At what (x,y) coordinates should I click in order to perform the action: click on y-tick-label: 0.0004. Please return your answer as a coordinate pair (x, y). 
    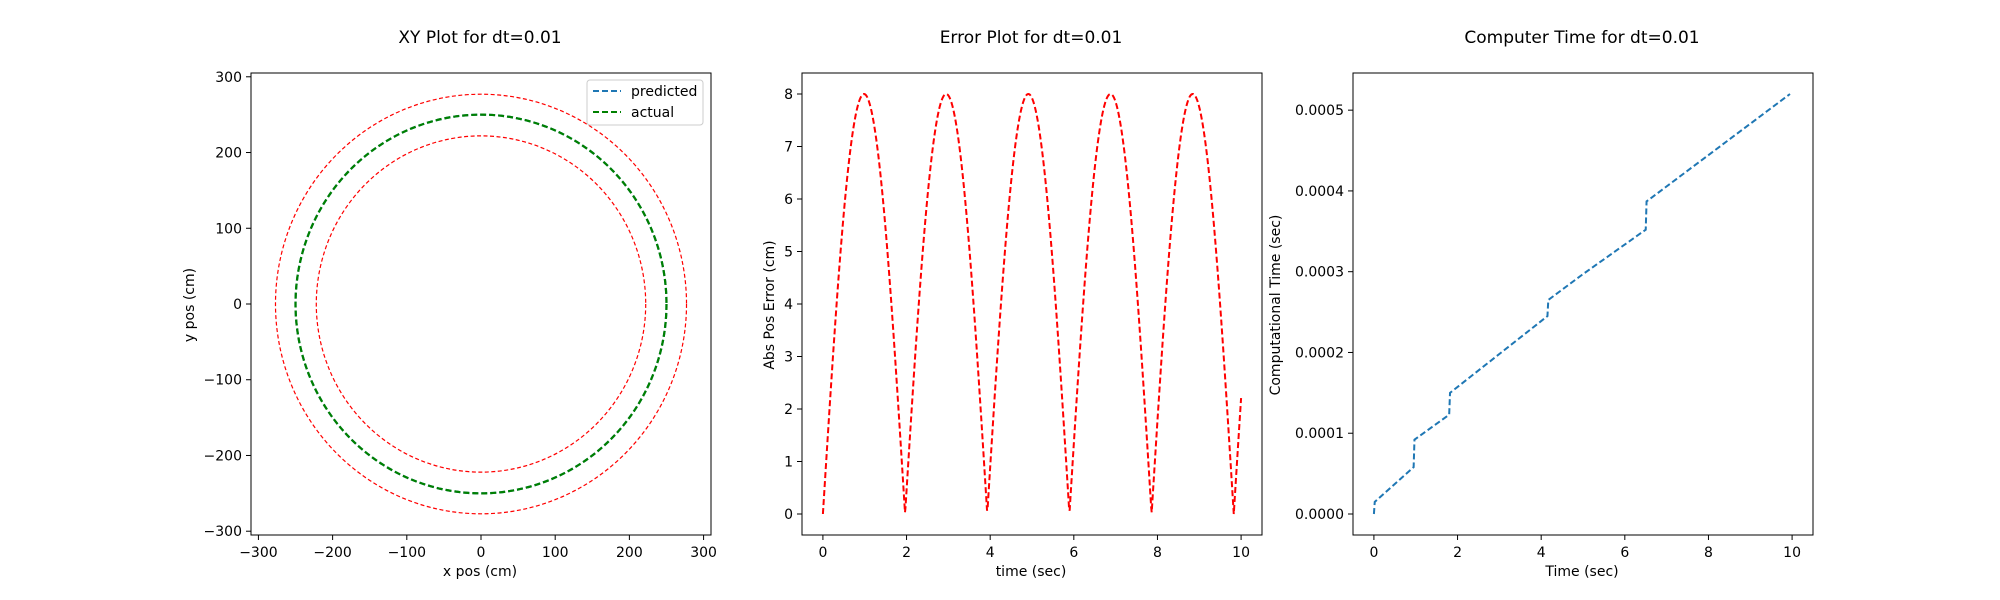
    Looking at the image, I should click on (1319, 192).